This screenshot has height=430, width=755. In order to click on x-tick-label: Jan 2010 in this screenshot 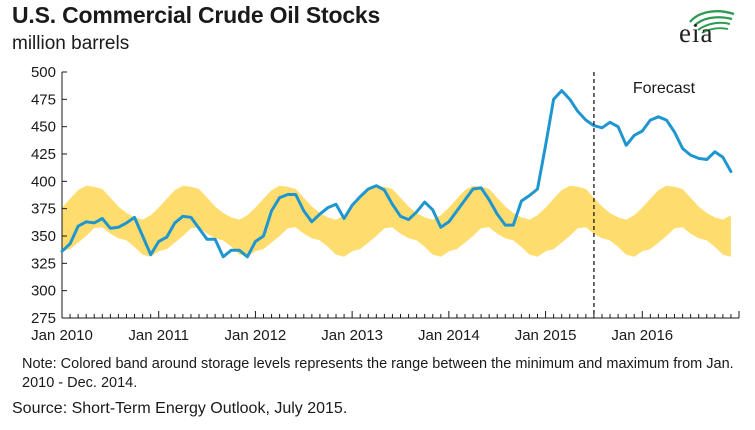, I will do `click(62, 335)`.